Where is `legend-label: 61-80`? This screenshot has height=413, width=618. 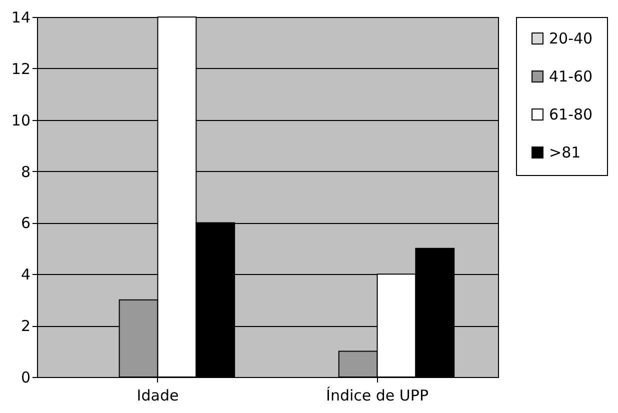
legend-label: 61-80 is located at coordinates (571, 115).